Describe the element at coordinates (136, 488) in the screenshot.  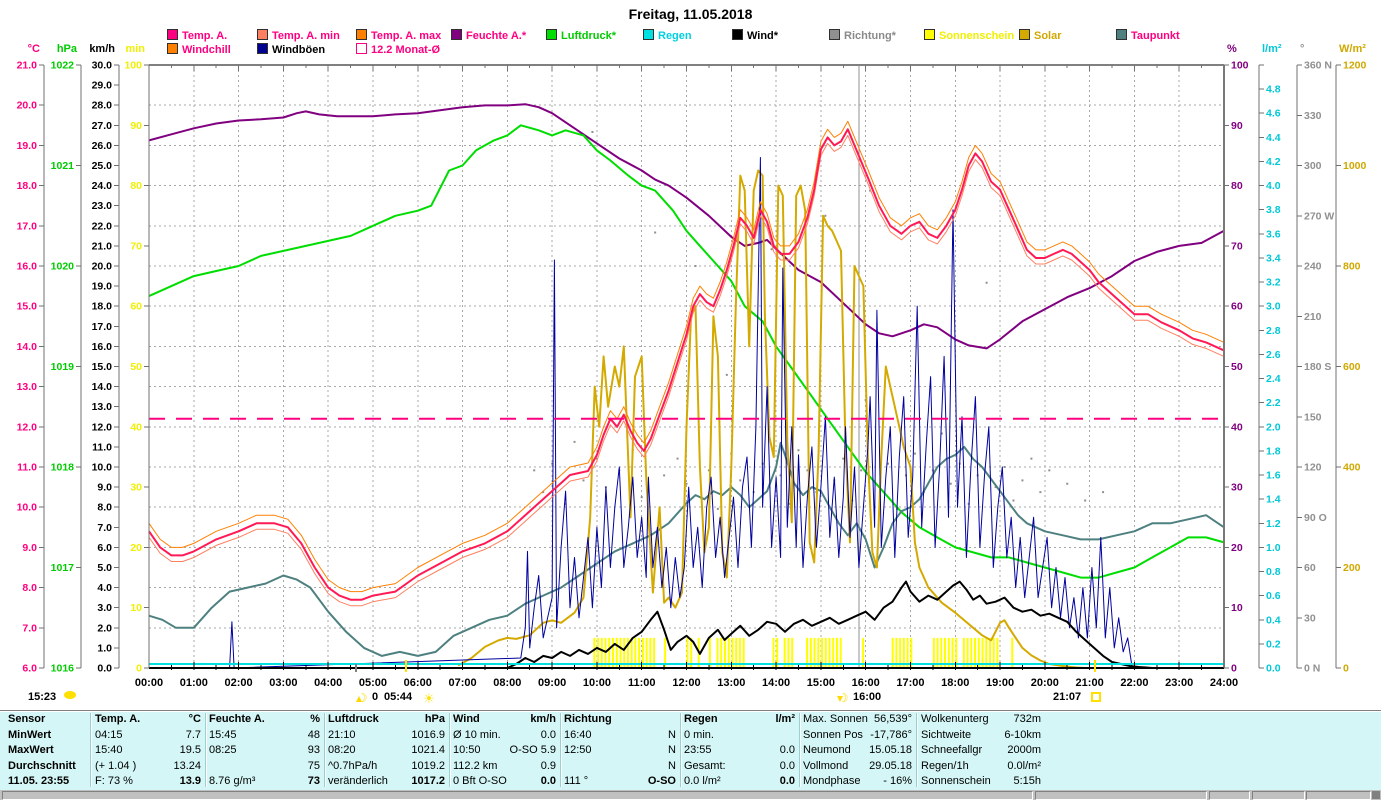
I see `axis-tick-label: 30` at that location.